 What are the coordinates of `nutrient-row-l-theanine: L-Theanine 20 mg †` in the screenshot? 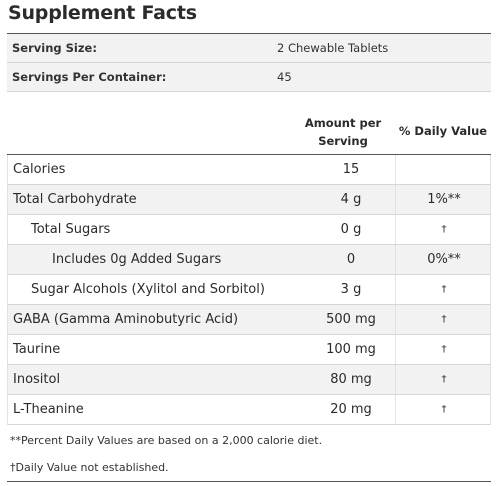 It's located at (249, 410).